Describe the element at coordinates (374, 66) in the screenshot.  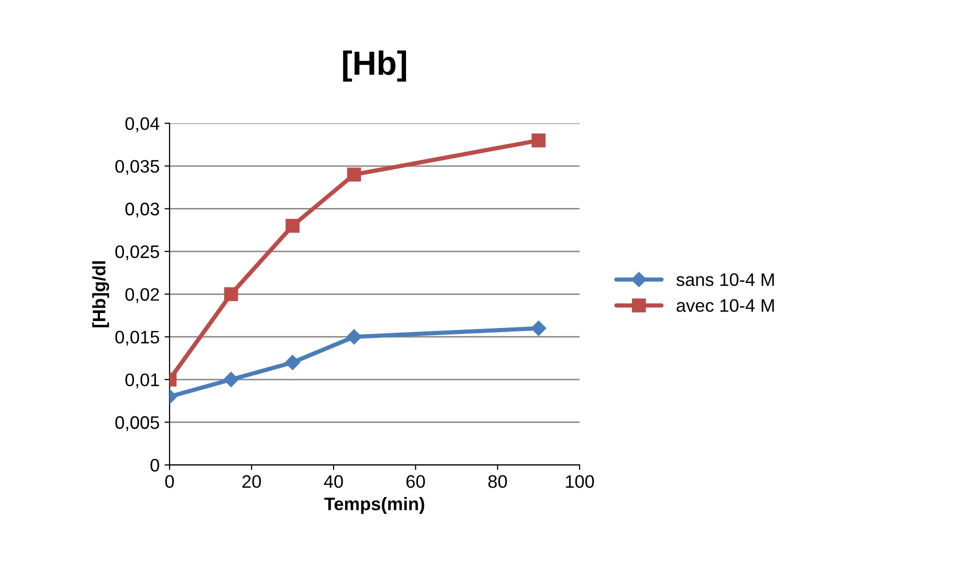
I see `chart-title: [Hb]` at that location.